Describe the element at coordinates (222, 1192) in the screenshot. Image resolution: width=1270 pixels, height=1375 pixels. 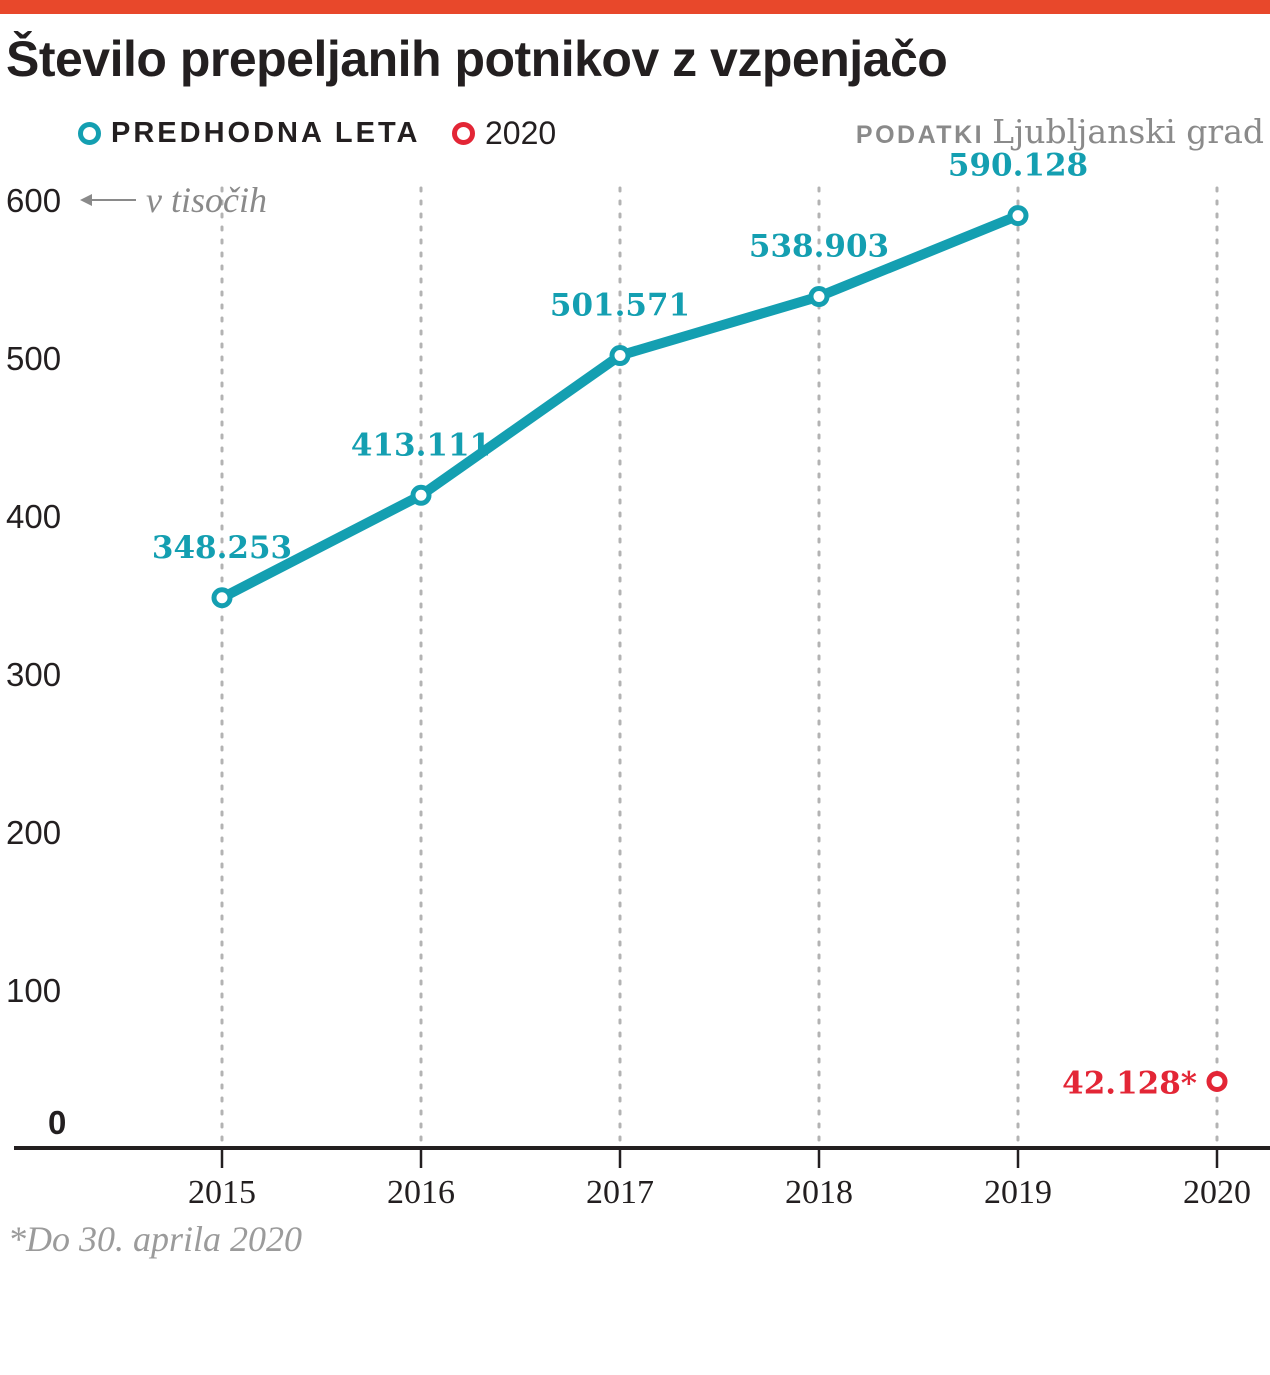
I see `x-tick-label-2015: 2015` at that location.